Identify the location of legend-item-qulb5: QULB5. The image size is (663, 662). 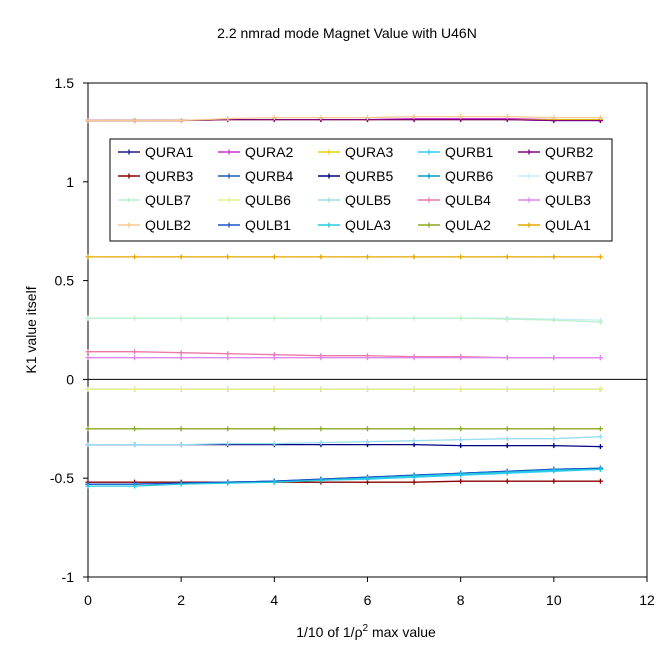
(354, 200).